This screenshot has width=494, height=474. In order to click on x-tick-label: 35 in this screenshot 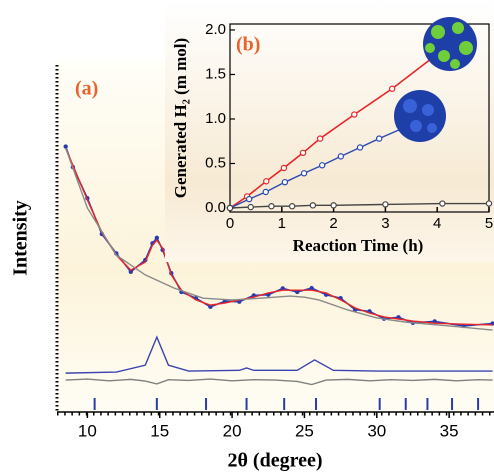, I will do `click(449, 430)`.